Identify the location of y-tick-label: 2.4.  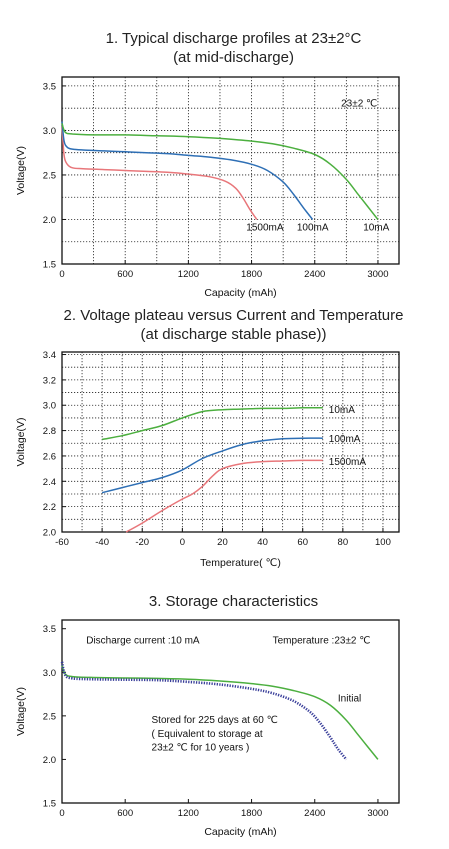
(49, 482).